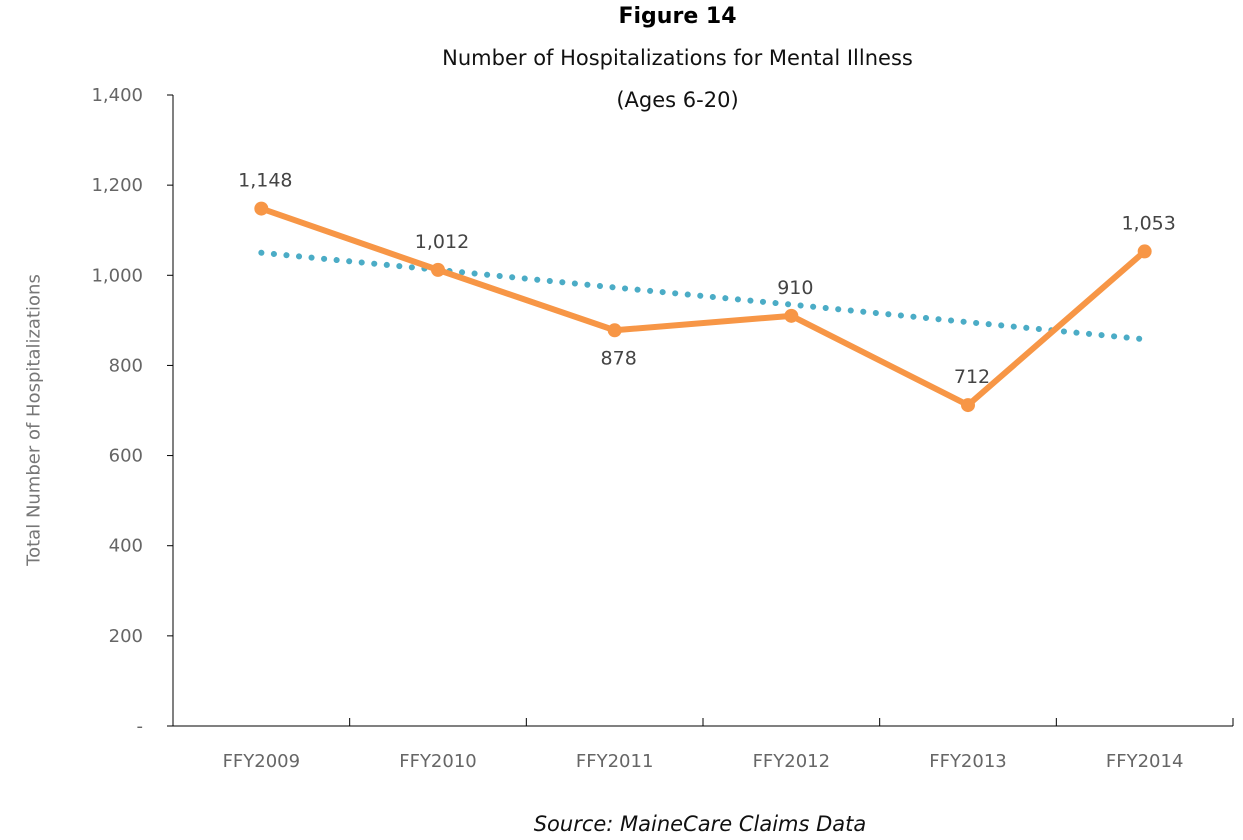 Image resolution: width=1243 pixels, height=840 pixels. Describe the element at coordinates (117, 275) in the screenshot. I see `y-tick-label: 1,000` at that location.